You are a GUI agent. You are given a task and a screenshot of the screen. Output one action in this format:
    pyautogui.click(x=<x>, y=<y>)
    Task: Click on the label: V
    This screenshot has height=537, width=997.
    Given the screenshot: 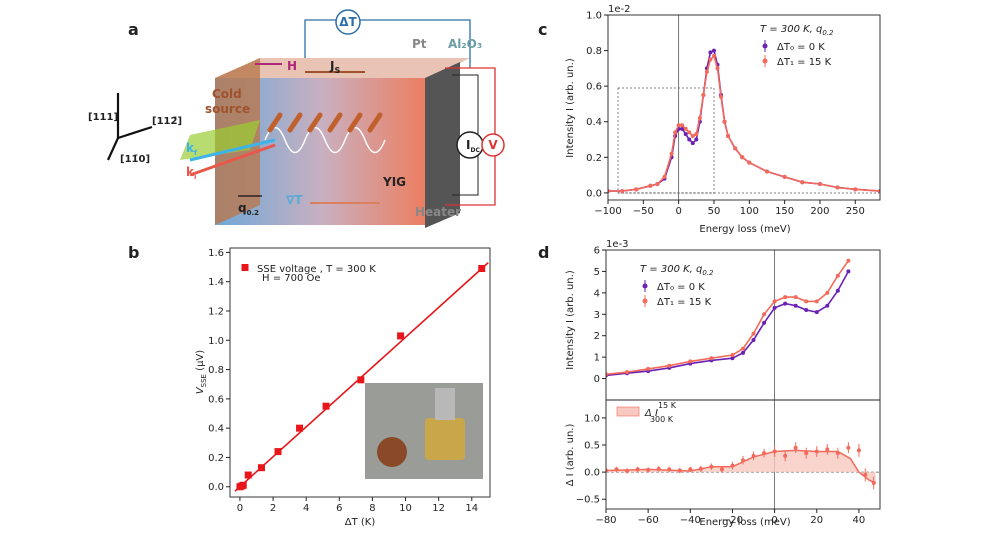 What is the action you would take?
    pyautogui.click(x=493, y=145)
    